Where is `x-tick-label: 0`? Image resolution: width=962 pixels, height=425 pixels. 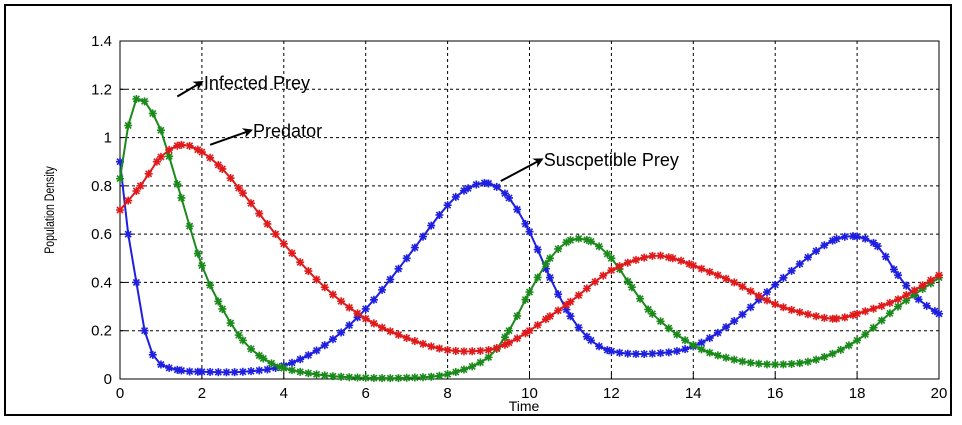 x-tick-label: 0 is located at coordinates (120, 393).